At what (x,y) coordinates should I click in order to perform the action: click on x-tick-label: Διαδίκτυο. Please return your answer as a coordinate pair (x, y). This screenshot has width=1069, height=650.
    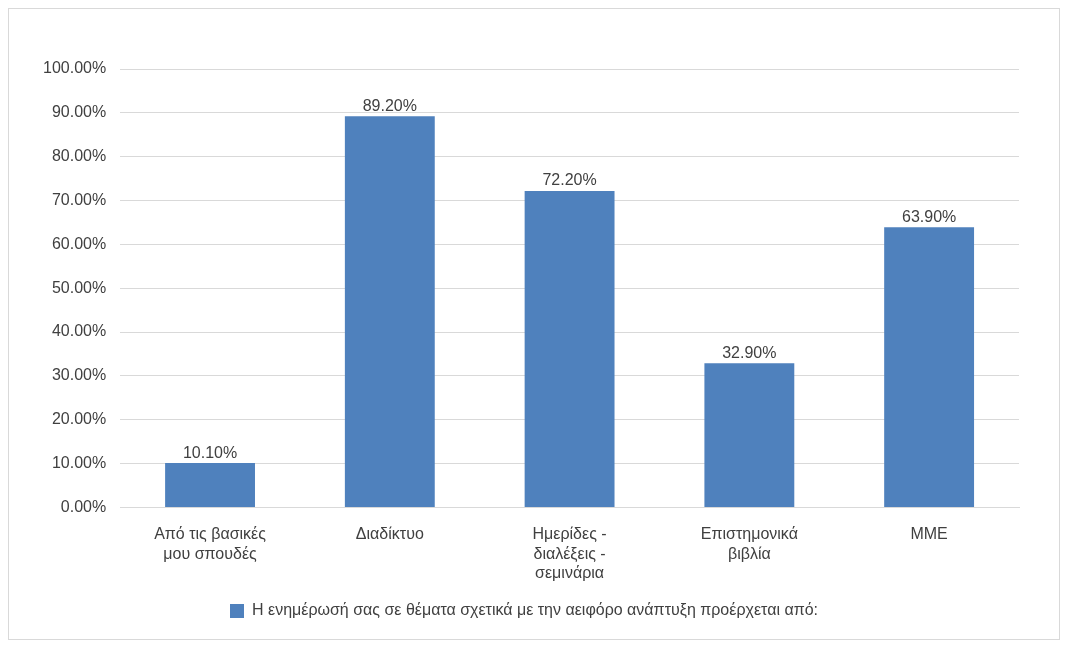
    Looking at the image, I should click on (389, 534).